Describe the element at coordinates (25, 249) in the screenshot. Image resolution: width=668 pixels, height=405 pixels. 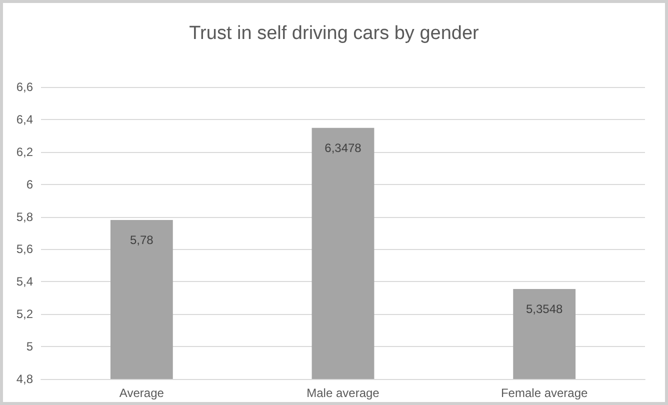
I see `y-tick-label: 5,6` at that location.